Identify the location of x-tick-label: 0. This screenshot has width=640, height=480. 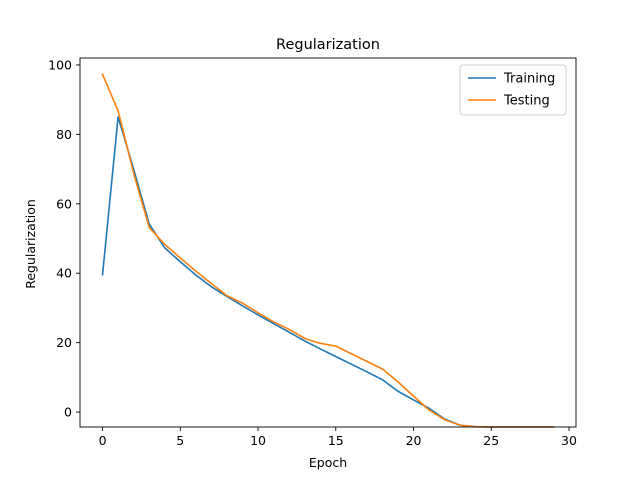
(103, 440).